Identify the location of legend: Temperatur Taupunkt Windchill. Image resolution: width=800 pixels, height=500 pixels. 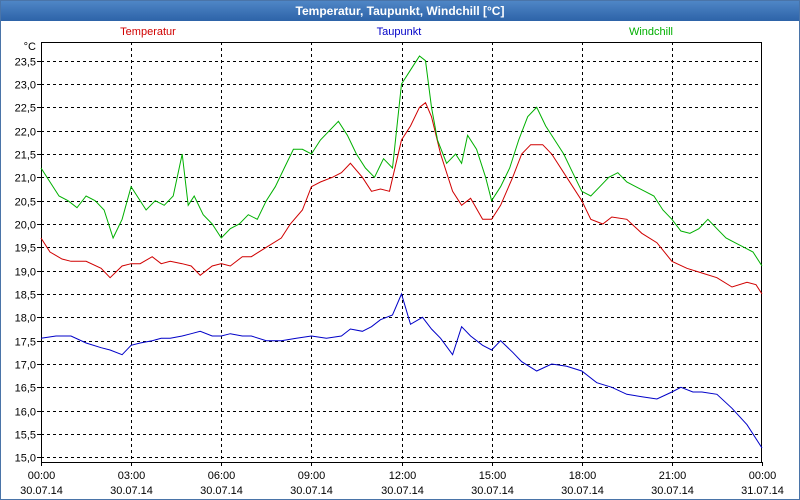
(396, 32).